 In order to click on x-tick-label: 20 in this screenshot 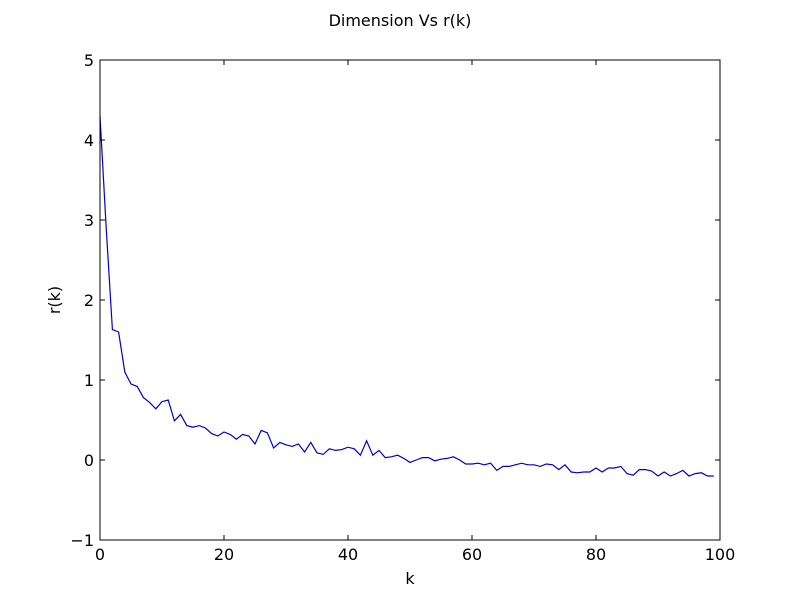, I will do `click(224, 554)`.